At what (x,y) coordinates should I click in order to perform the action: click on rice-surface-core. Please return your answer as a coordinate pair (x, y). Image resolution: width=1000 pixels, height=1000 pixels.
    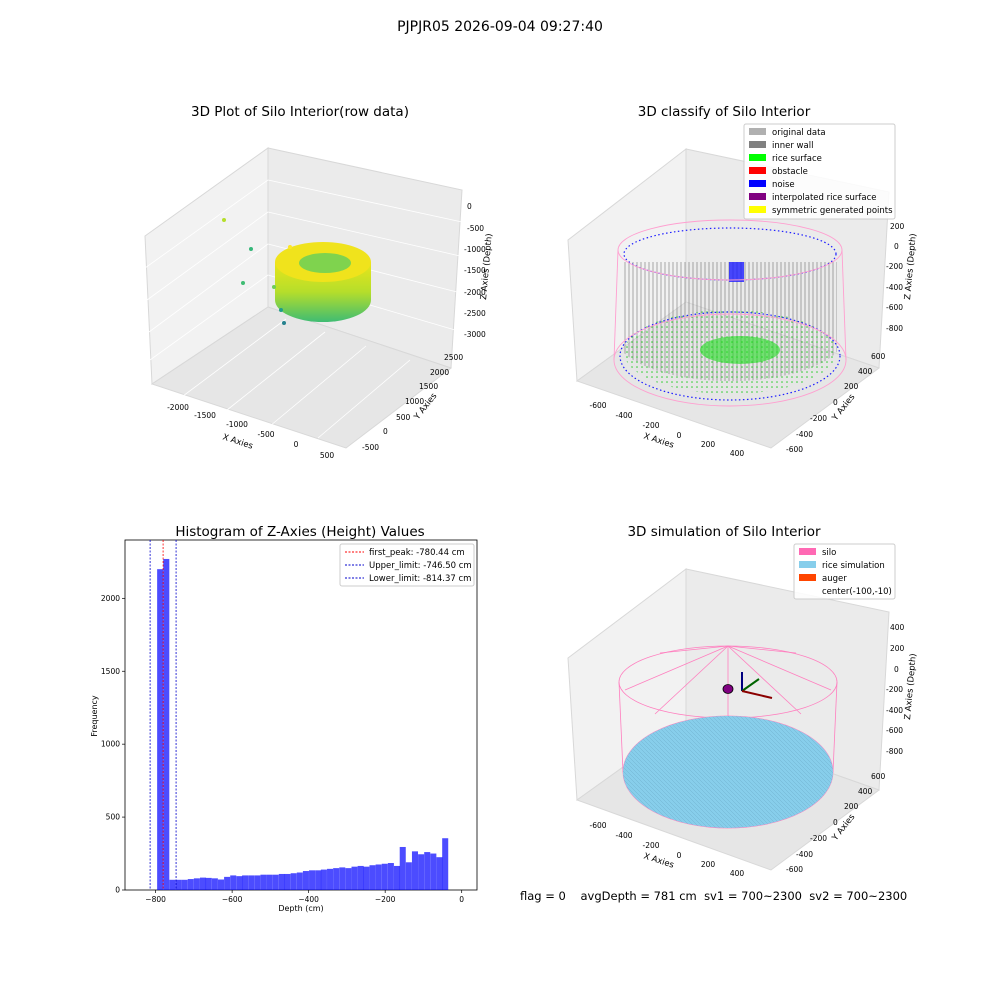
    Looking at the image, I should click on (740, 350).